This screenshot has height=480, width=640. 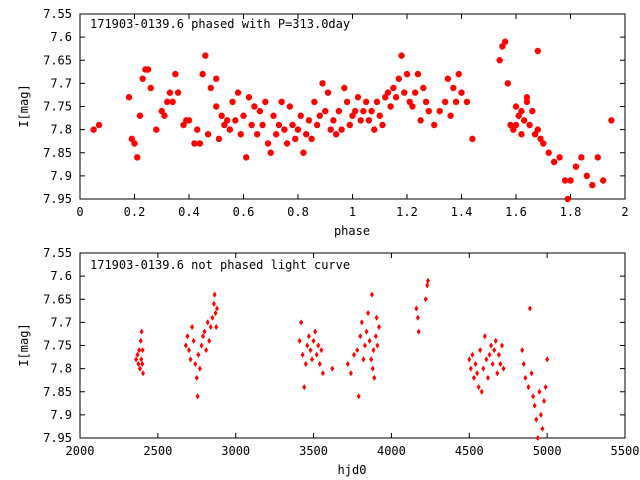 What do you see at coordinates (61, 322) in the screenshot?
I see `y-tick-label: 7.7` at bounding box center [61, 322].